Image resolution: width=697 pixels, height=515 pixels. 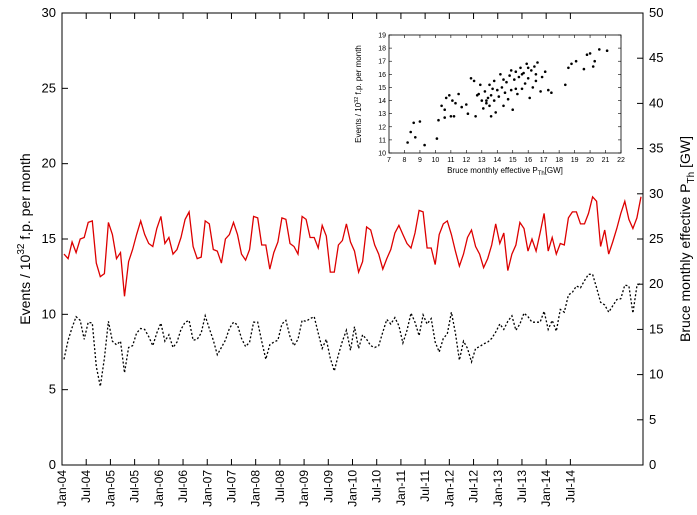 What do you see at coordinates (656, 238) in the screenshot?
I see `right-tick-label: 25` at bounding box center [656, 238].